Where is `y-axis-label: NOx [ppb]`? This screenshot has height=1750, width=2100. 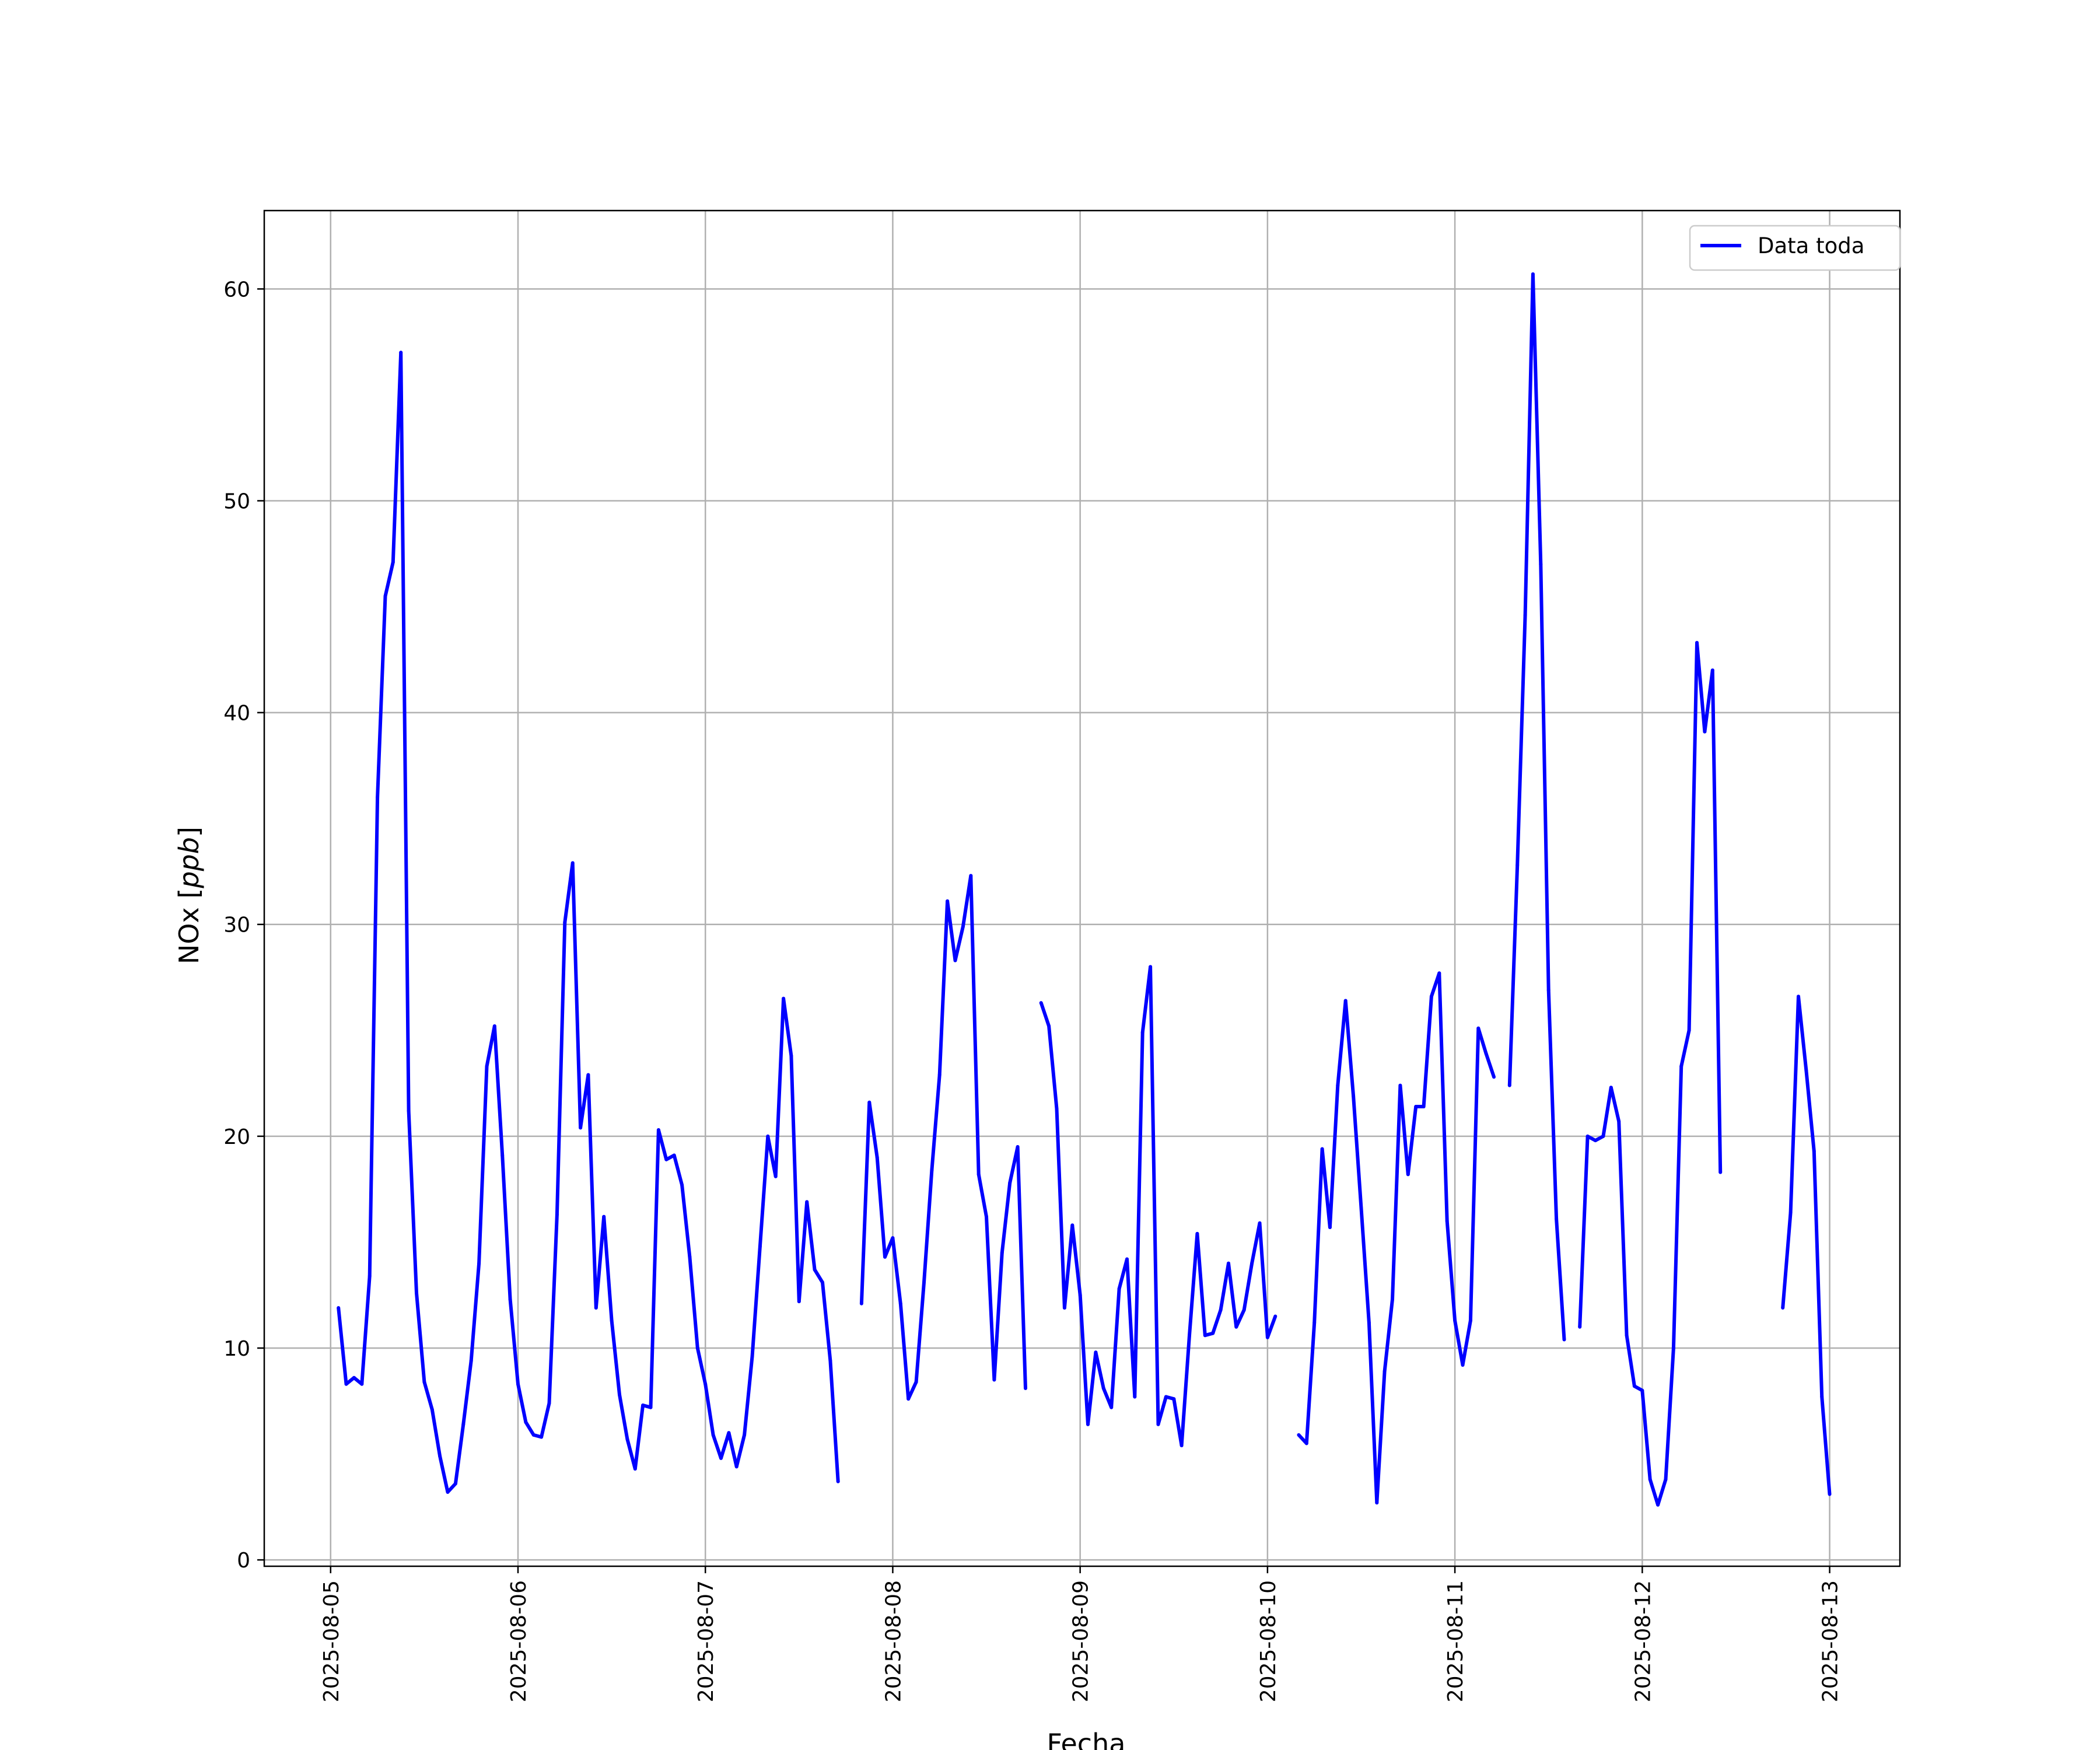
y-axis-label: NOx [ppb] is located at coordinates (189, 895).